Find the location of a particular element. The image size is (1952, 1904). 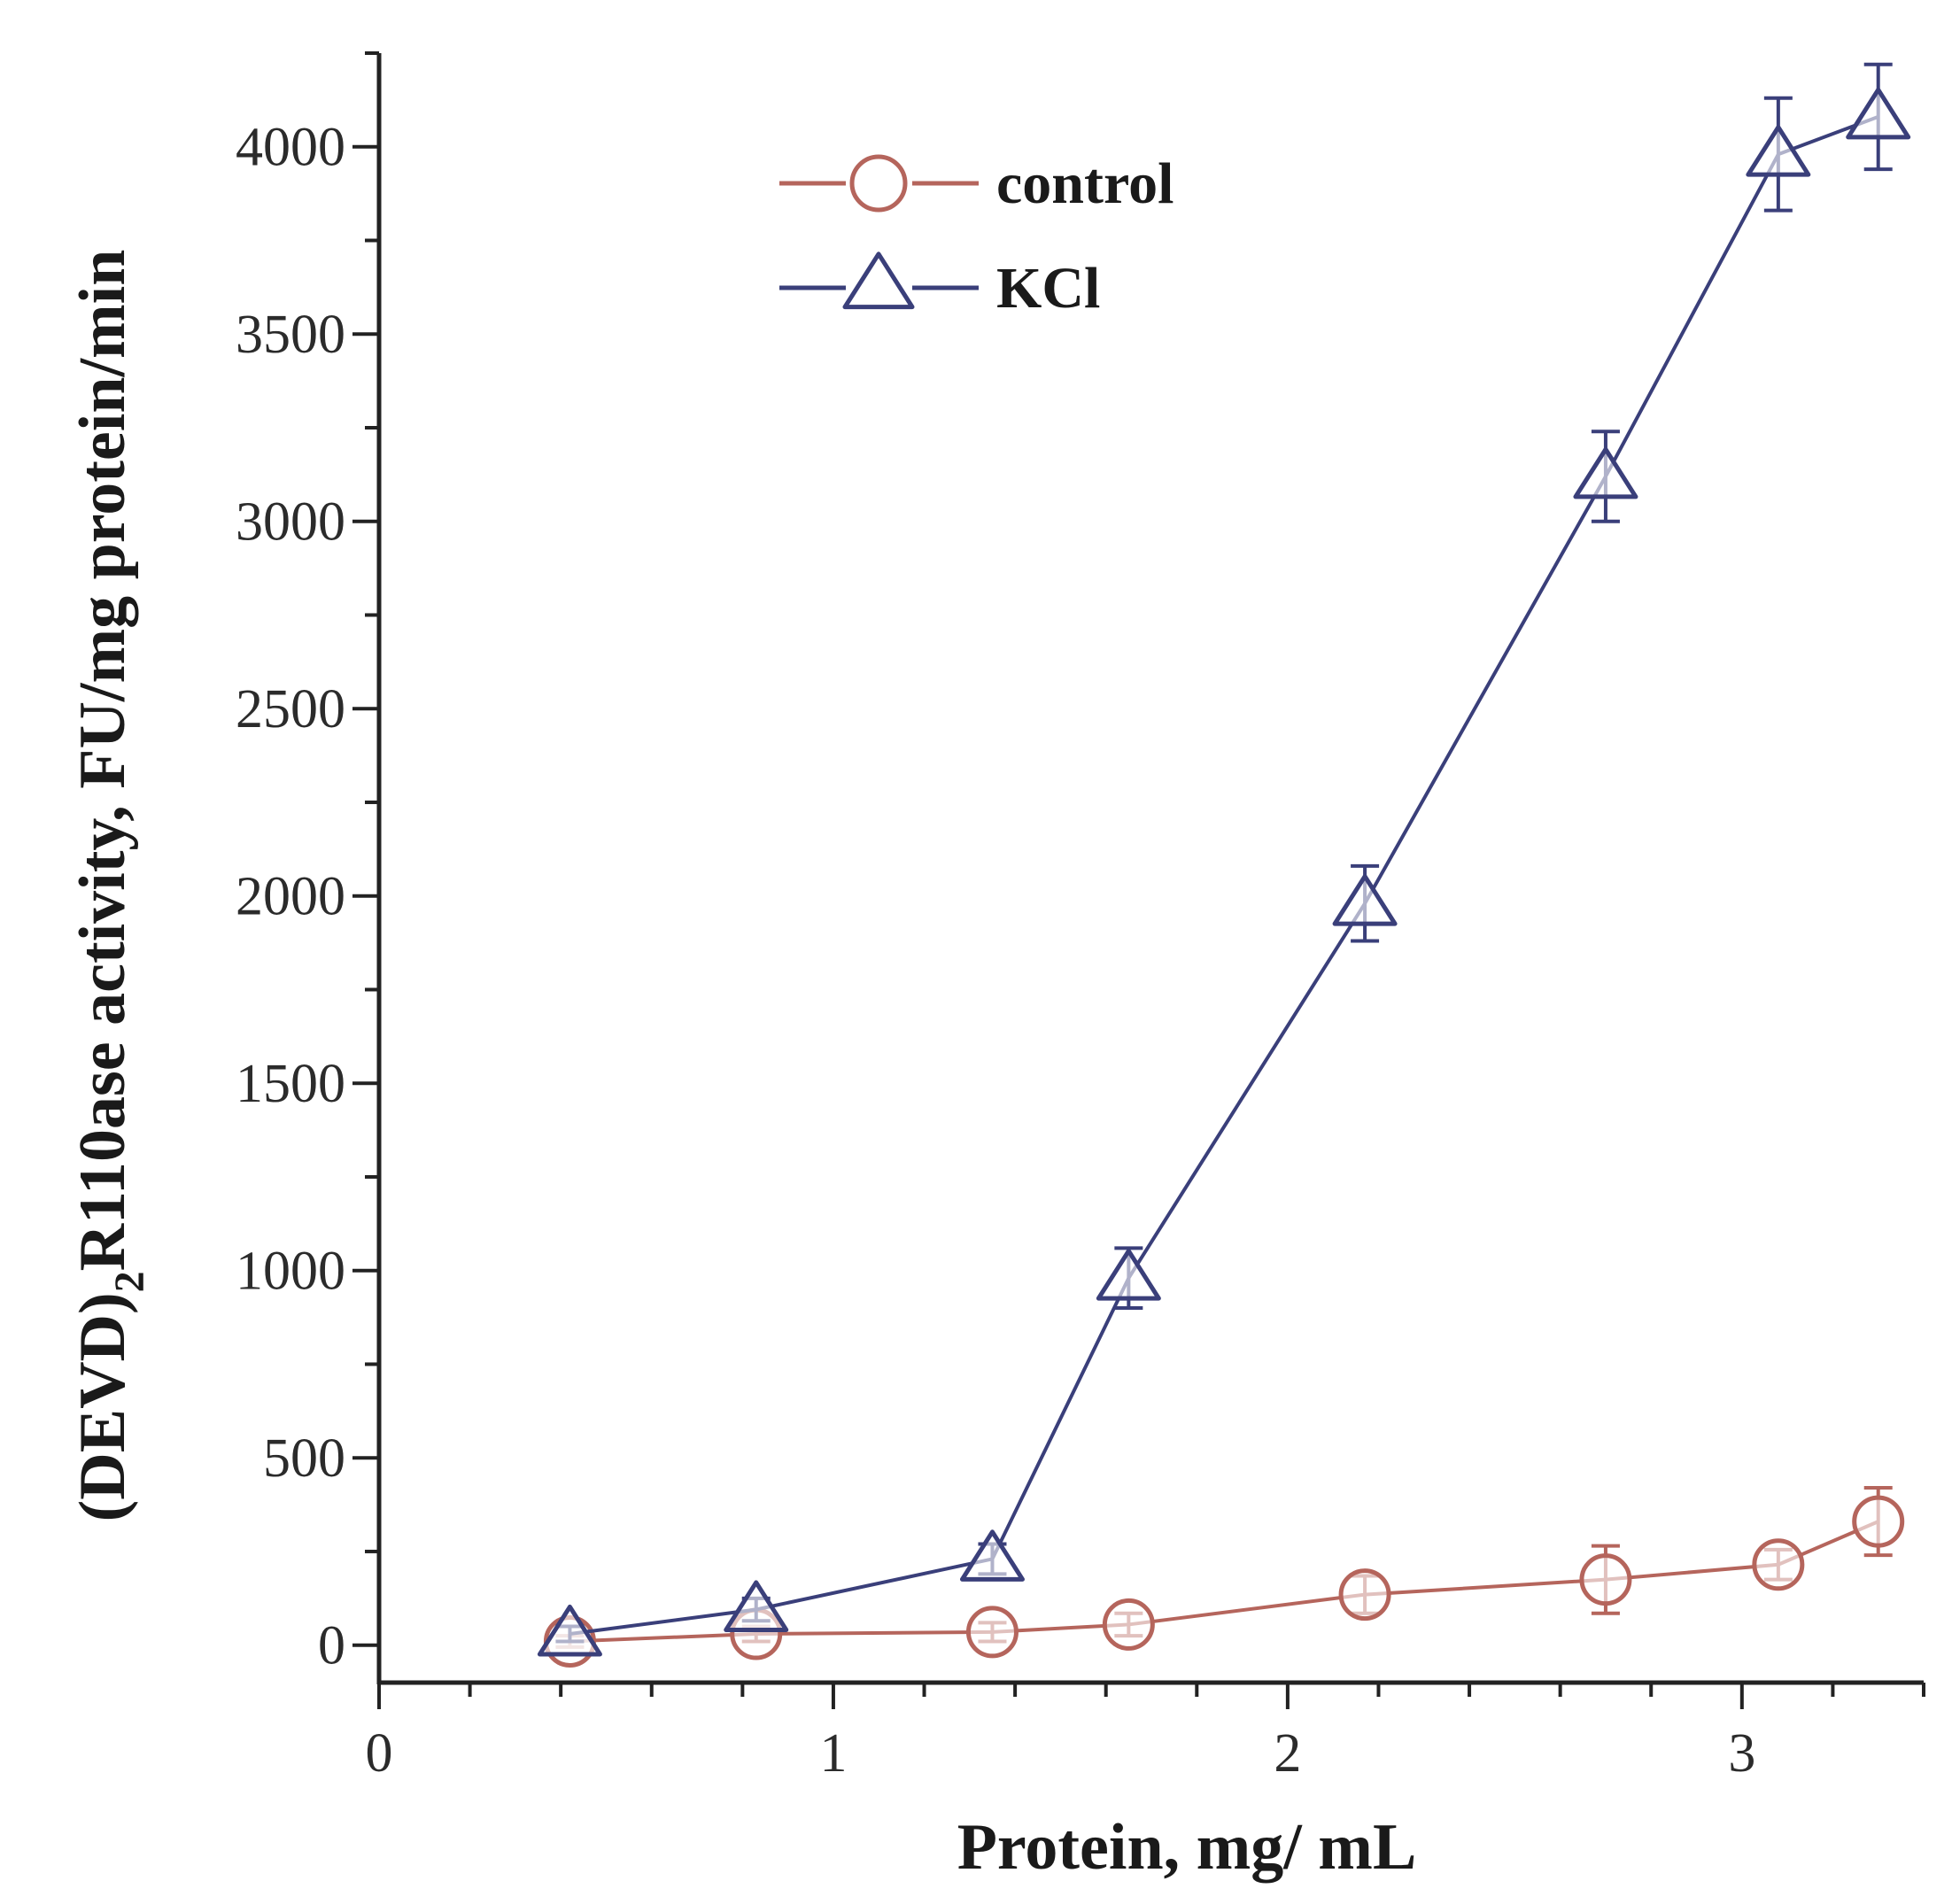

legend-item-control: control is located at coordinates (976, 183).